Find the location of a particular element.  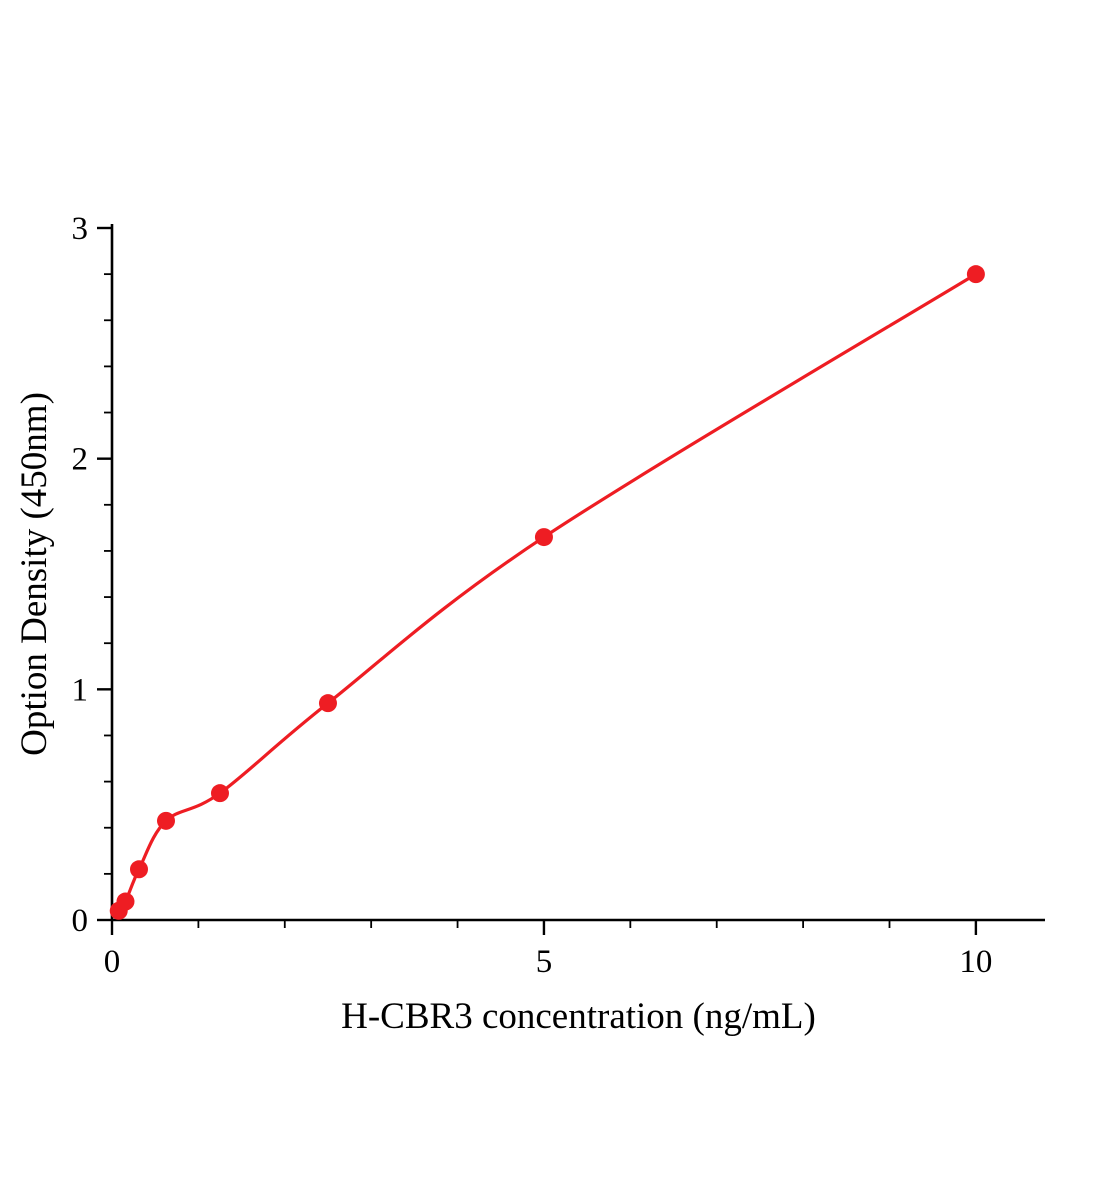

y-tick-label: 1 is located at coordinates (80, 690).